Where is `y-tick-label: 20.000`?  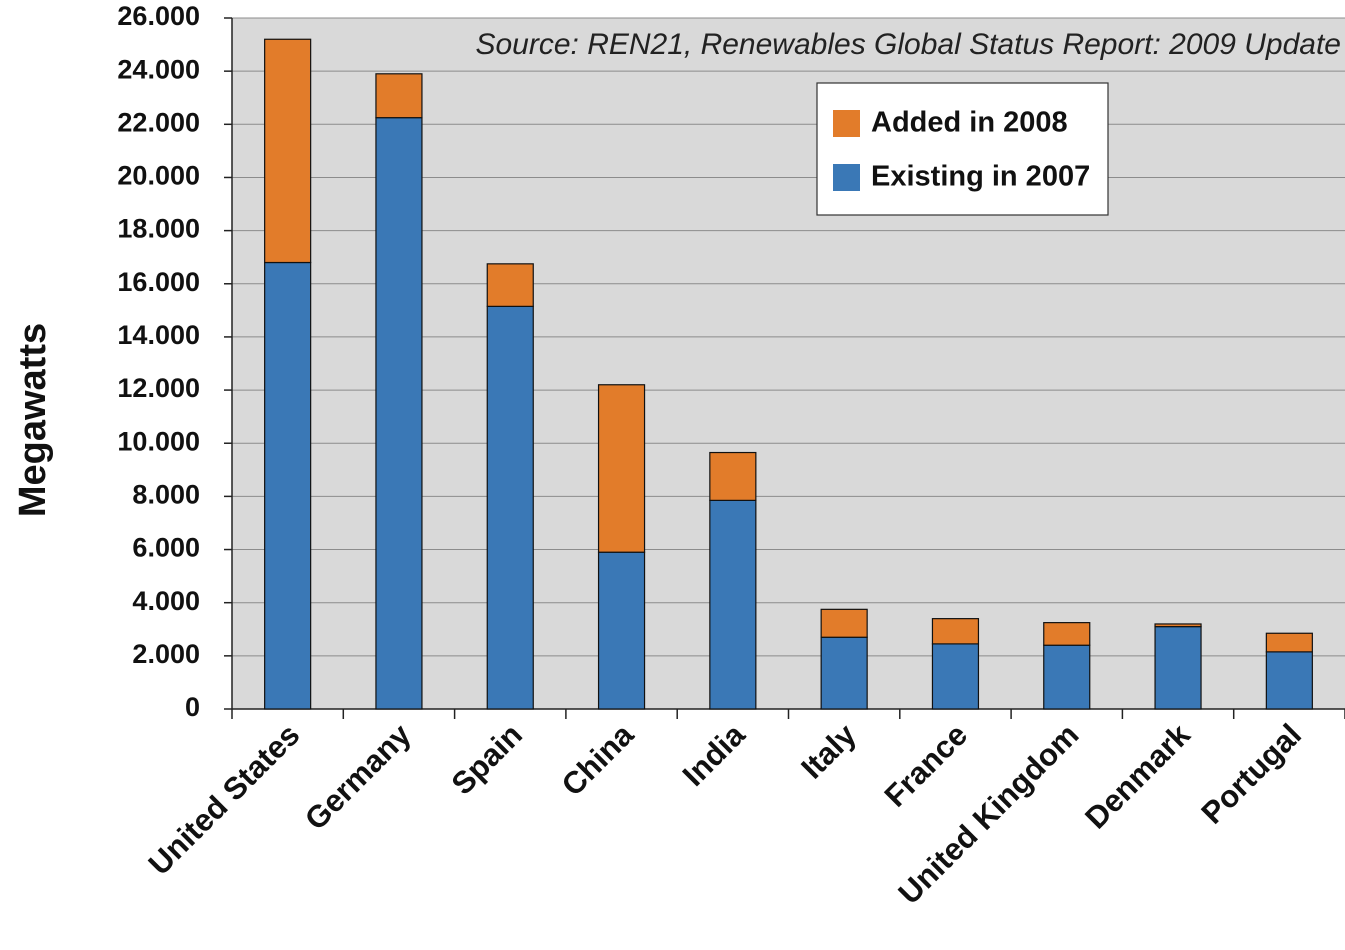 y-tick-label: 20.000 is located at coordinates (158, 176).